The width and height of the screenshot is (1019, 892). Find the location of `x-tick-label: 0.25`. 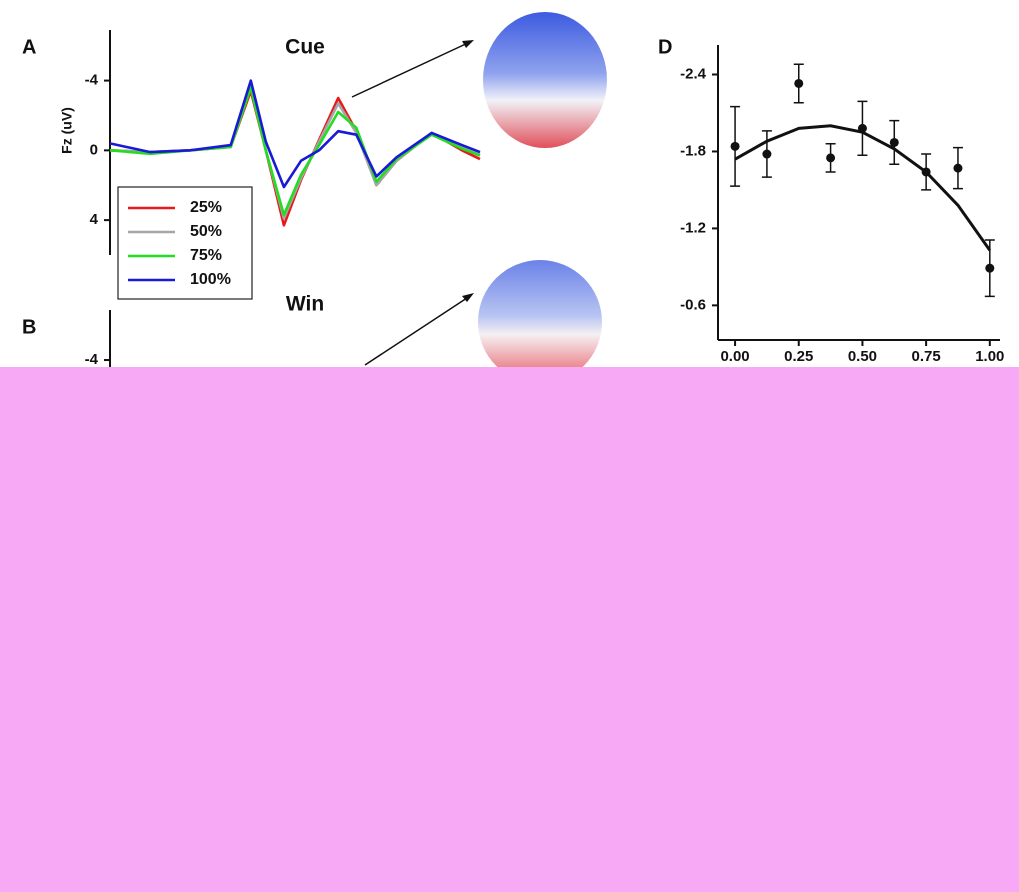

x-tick-label: 0.25 is located at coordinates (798, 356).